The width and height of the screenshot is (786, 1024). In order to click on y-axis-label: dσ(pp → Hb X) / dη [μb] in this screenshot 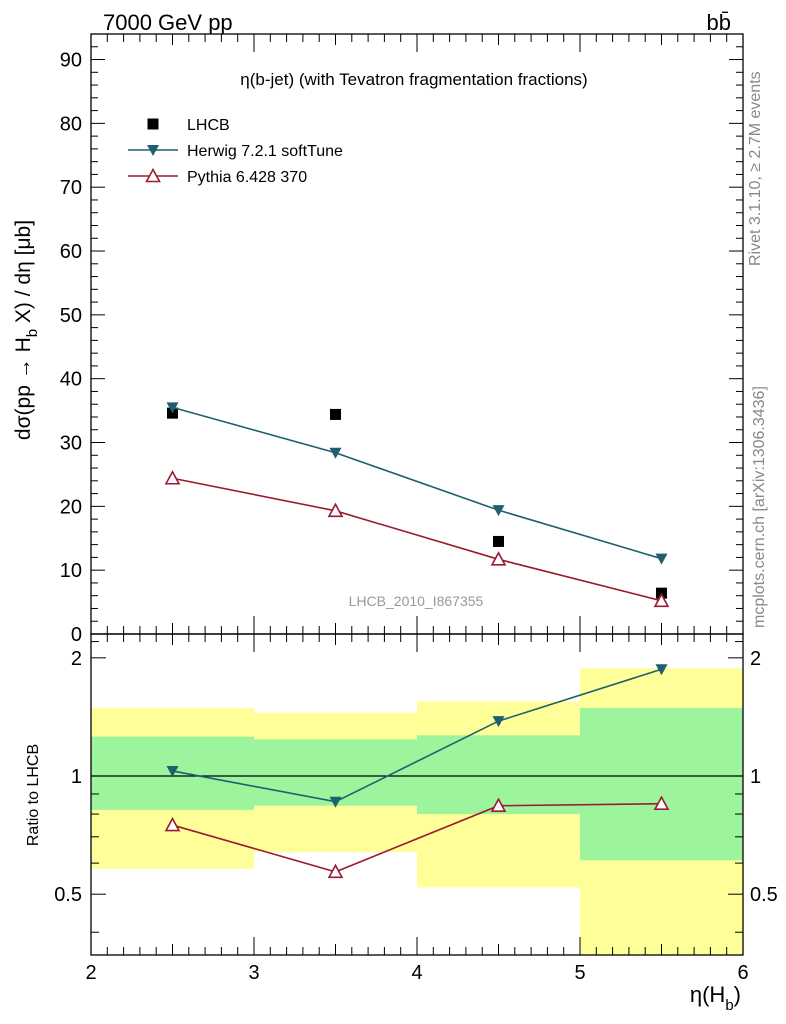, I will do `click(26, 330)`.